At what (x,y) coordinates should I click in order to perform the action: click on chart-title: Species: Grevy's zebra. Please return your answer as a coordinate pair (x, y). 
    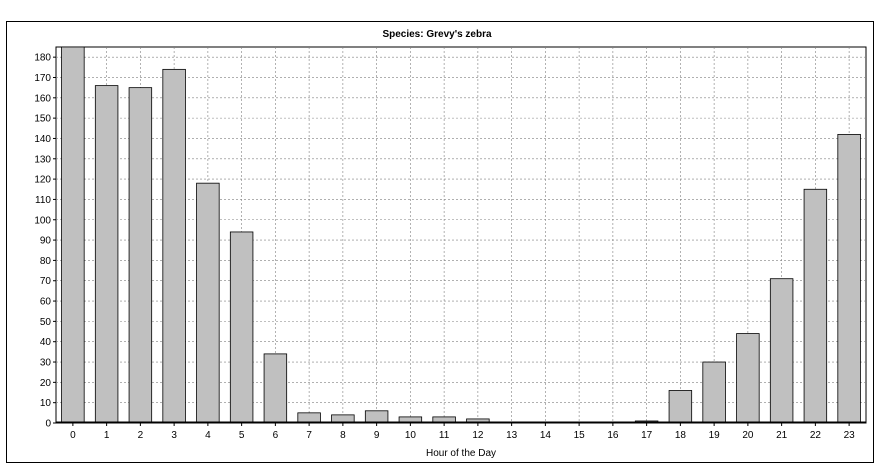
    Looking at the image, I should click on (437, 34).